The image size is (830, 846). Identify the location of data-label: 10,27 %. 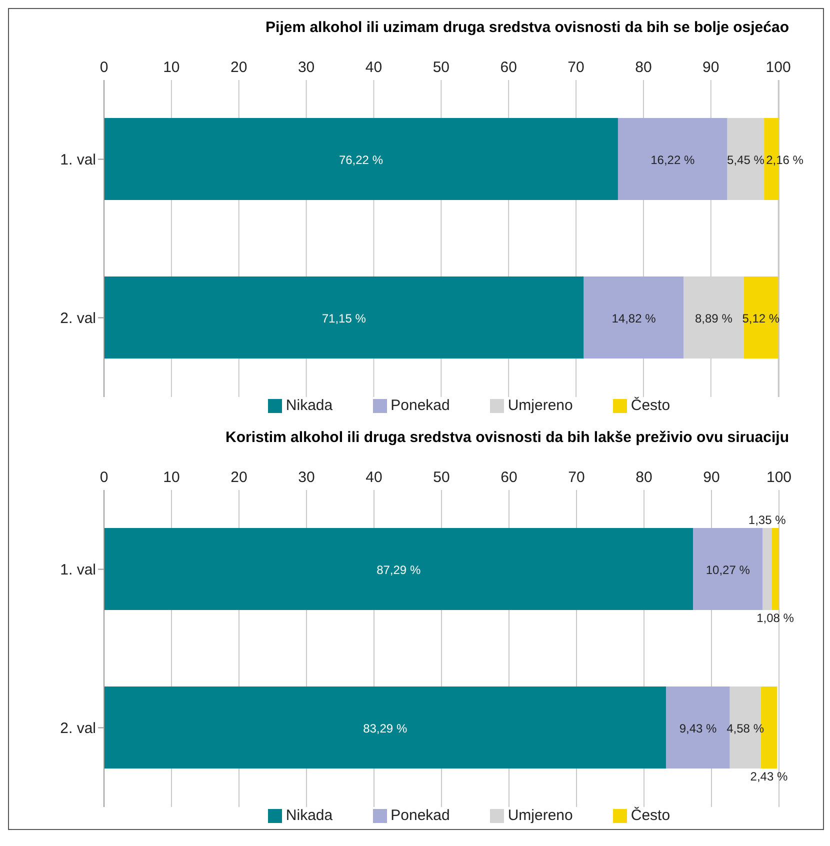
(728, 570).